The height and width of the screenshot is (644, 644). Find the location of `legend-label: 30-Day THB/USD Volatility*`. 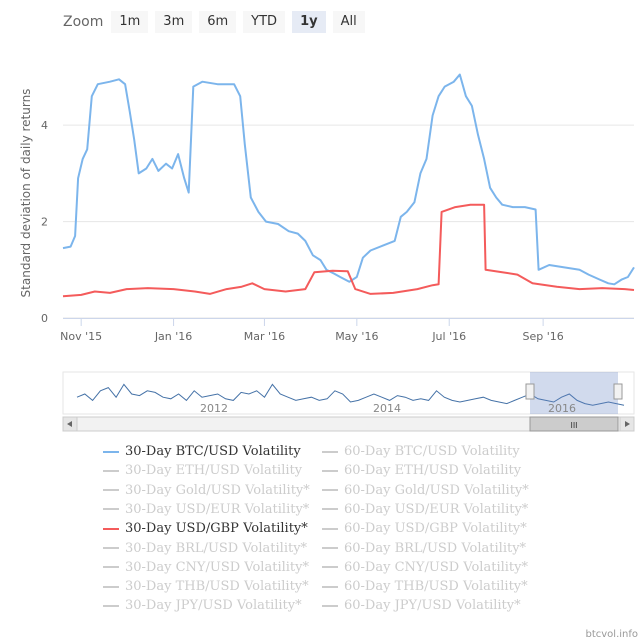

legend-label: 30-Day THB/USD Volatility* is located at coordinates (217, 587).